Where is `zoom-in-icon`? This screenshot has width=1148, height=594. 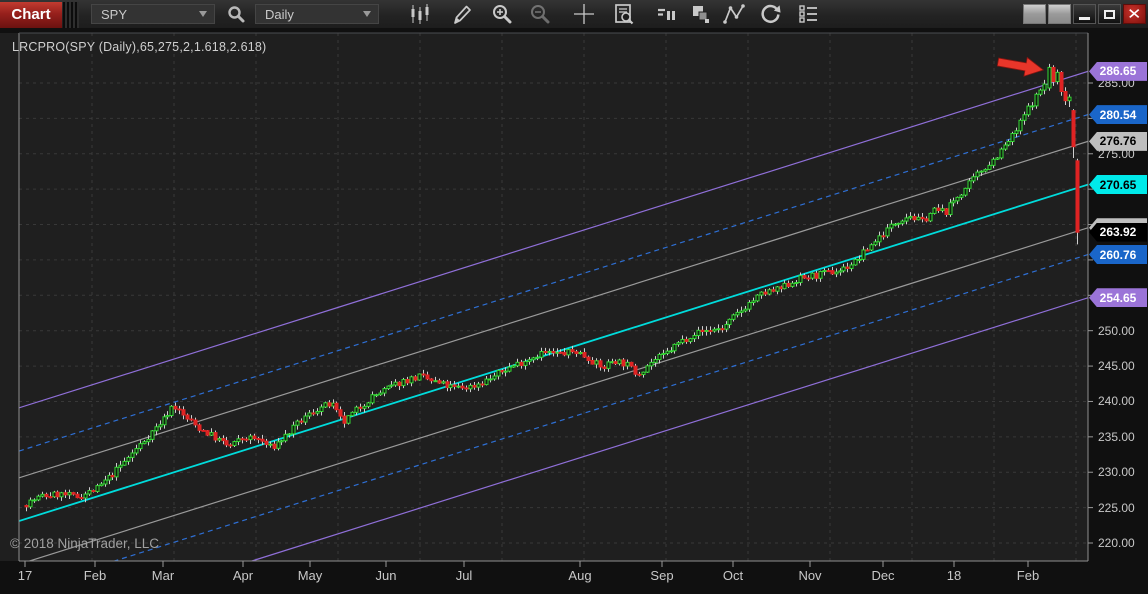
zoom-in-icon is located at coordinates (502, 14).